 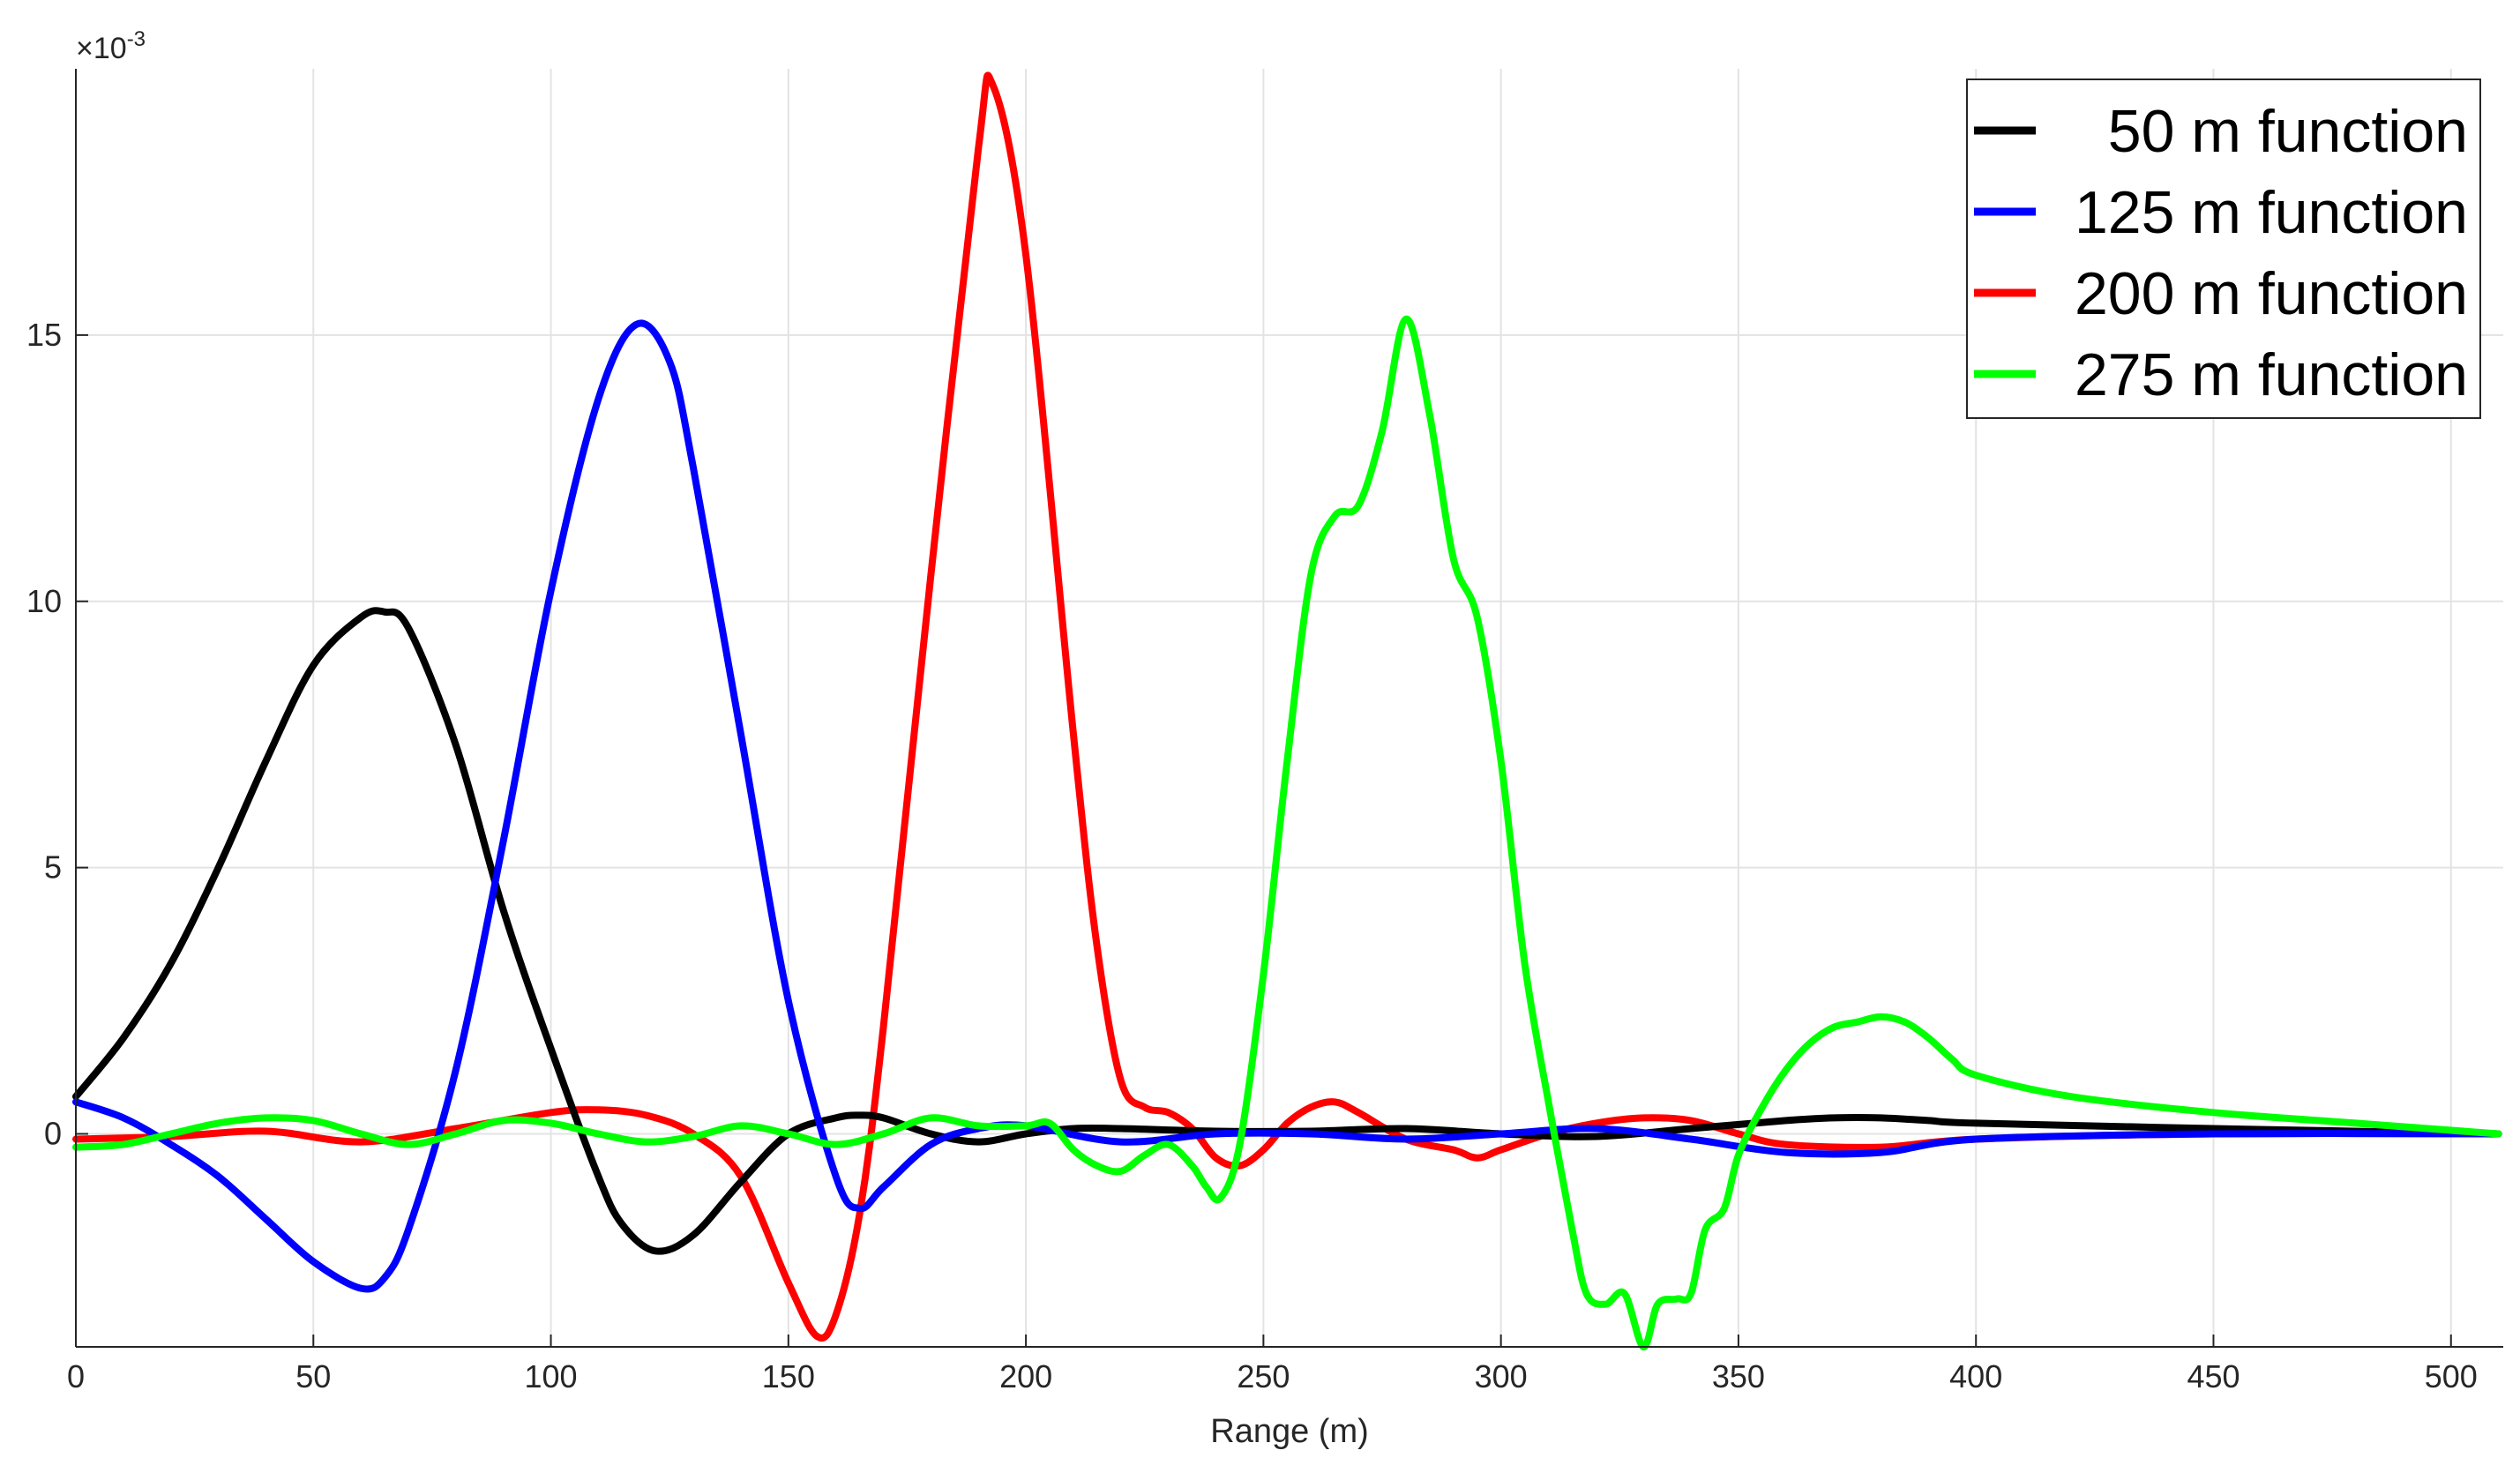 What do you see at coordinates (2271, 131) in the screenshot?
I see `legend-entry-label: 50 m function` at bounding box center [2271, 131].